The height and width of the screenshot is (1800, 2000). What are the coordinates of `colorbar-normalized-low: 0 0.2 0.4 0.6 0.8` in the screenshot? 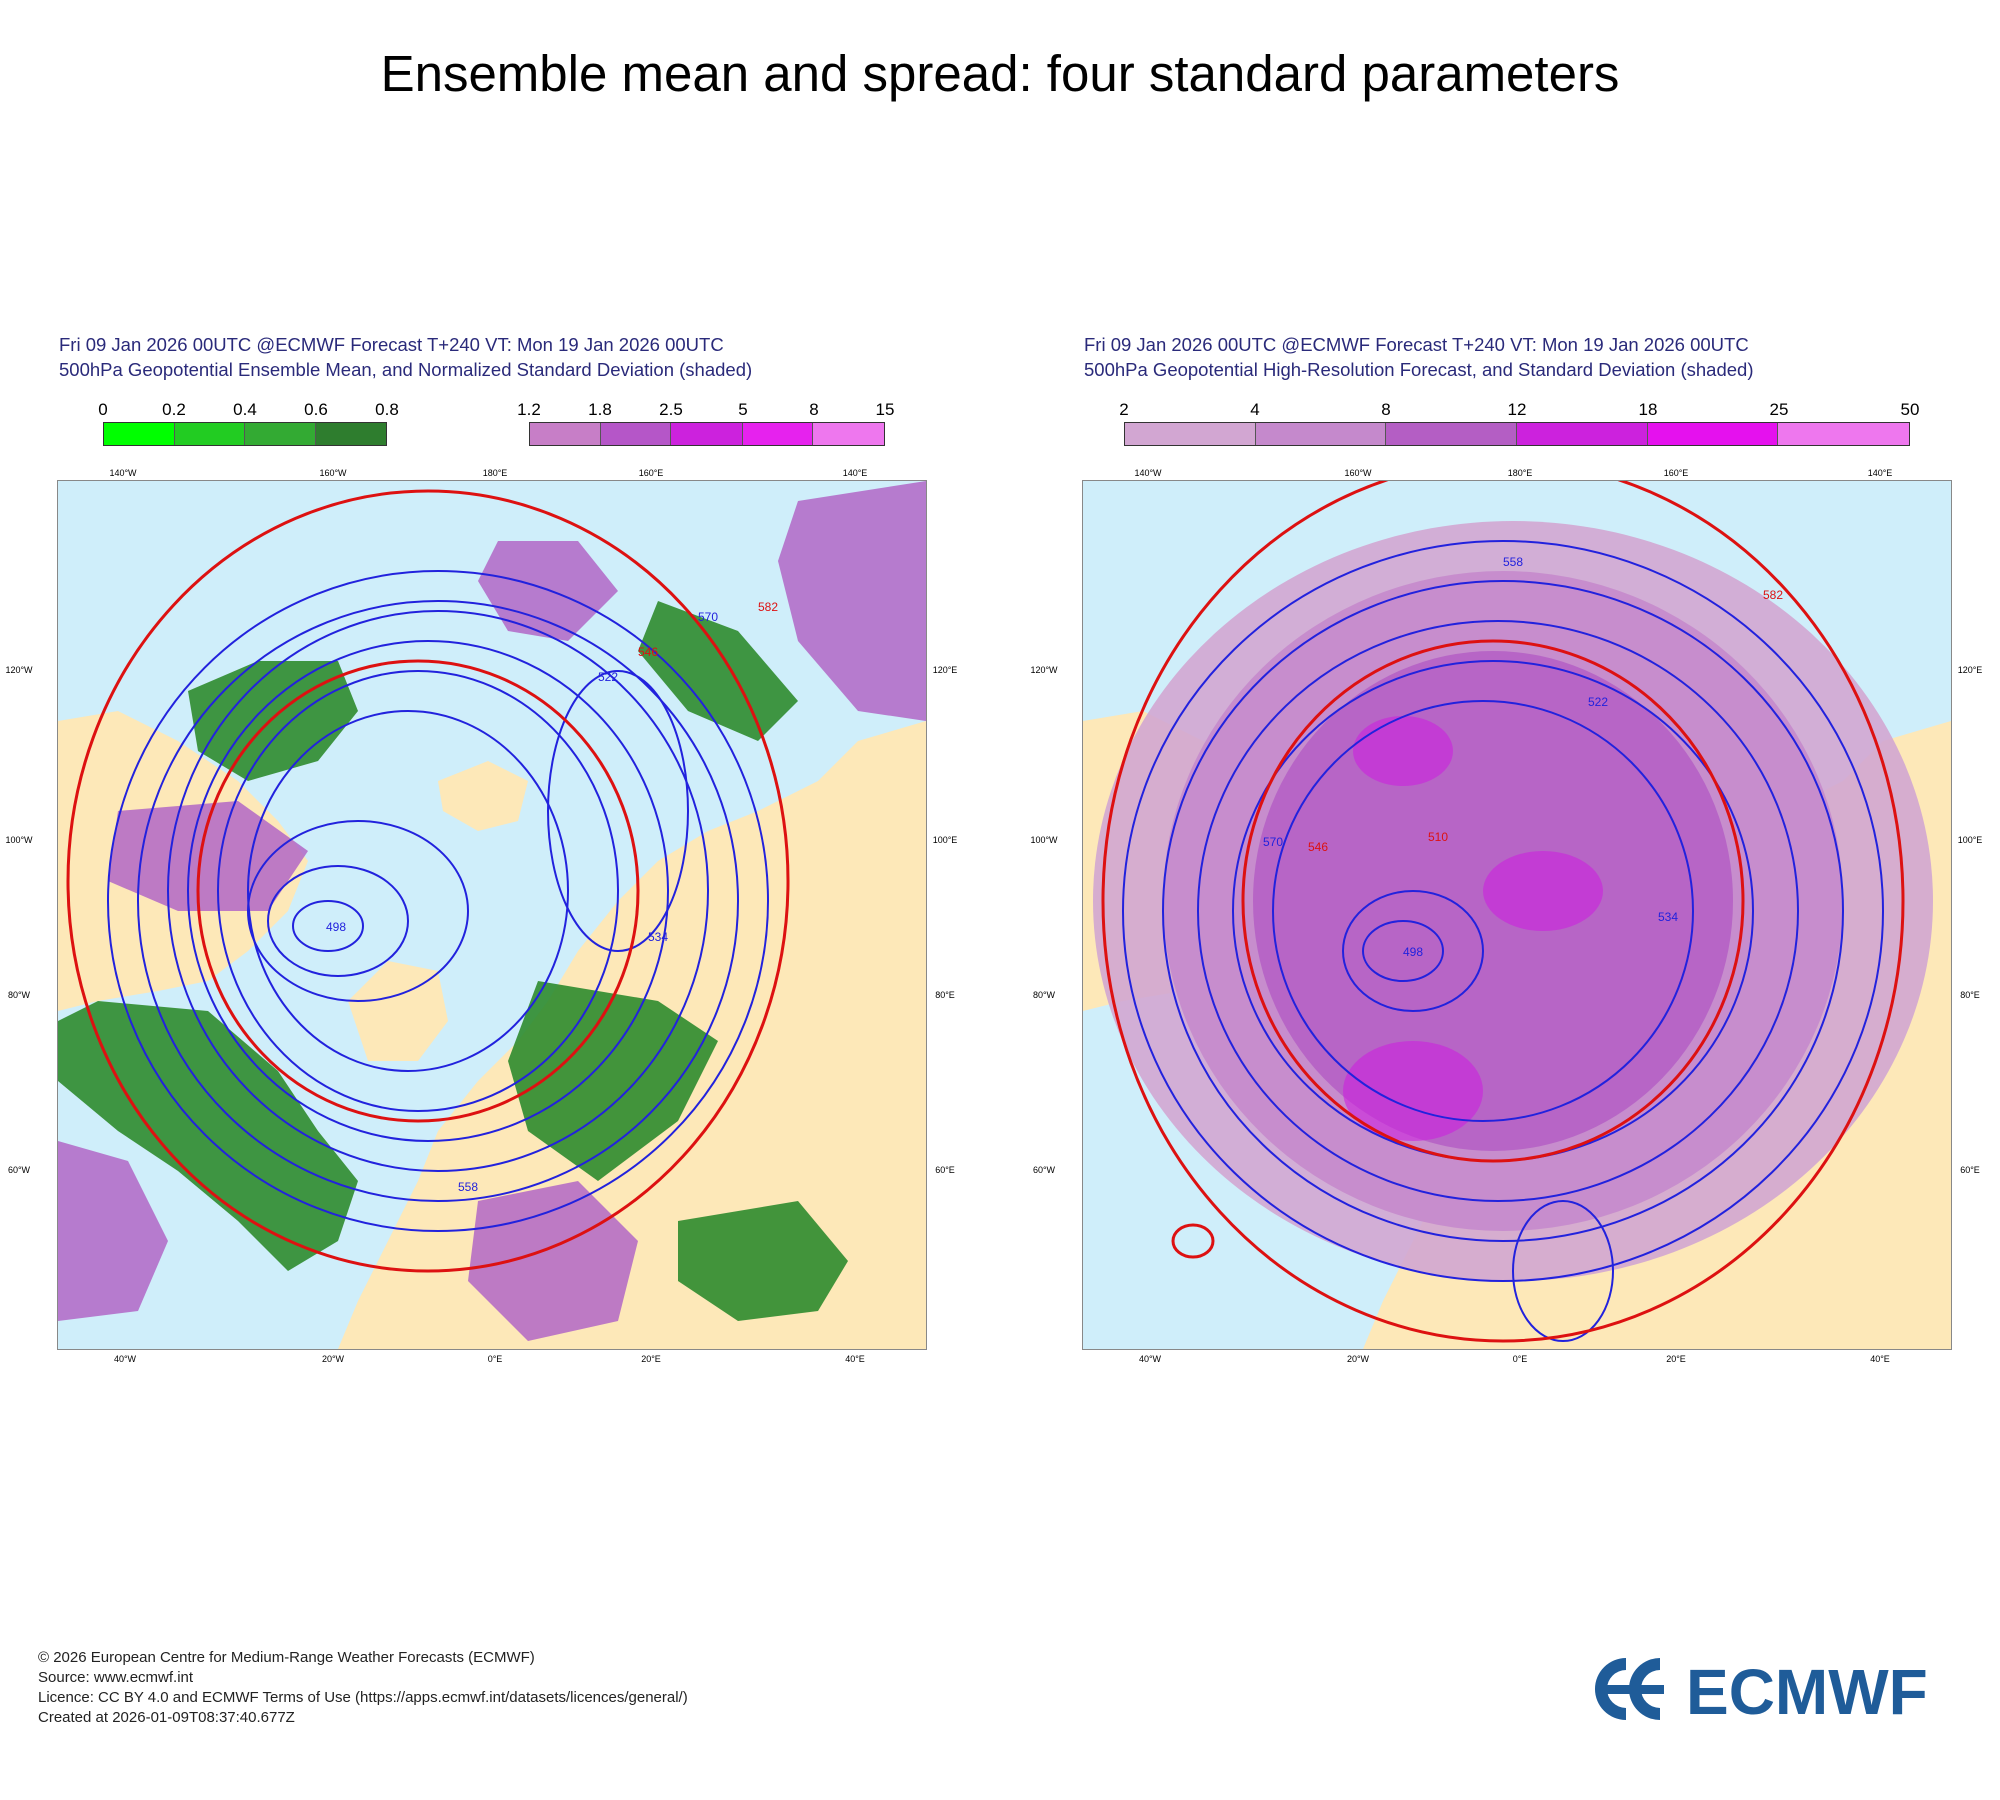 It's located at (248, 423).